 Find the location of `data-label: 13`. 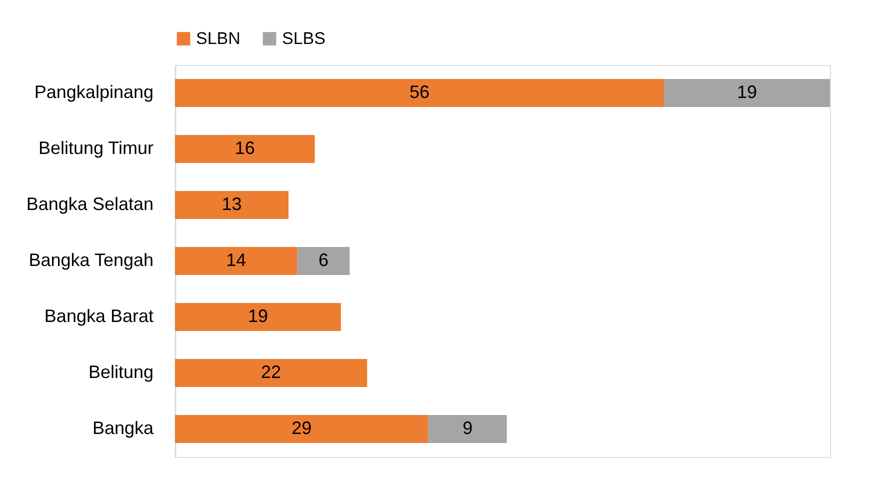

data-label: 13 is located at coordinates (232, 204).